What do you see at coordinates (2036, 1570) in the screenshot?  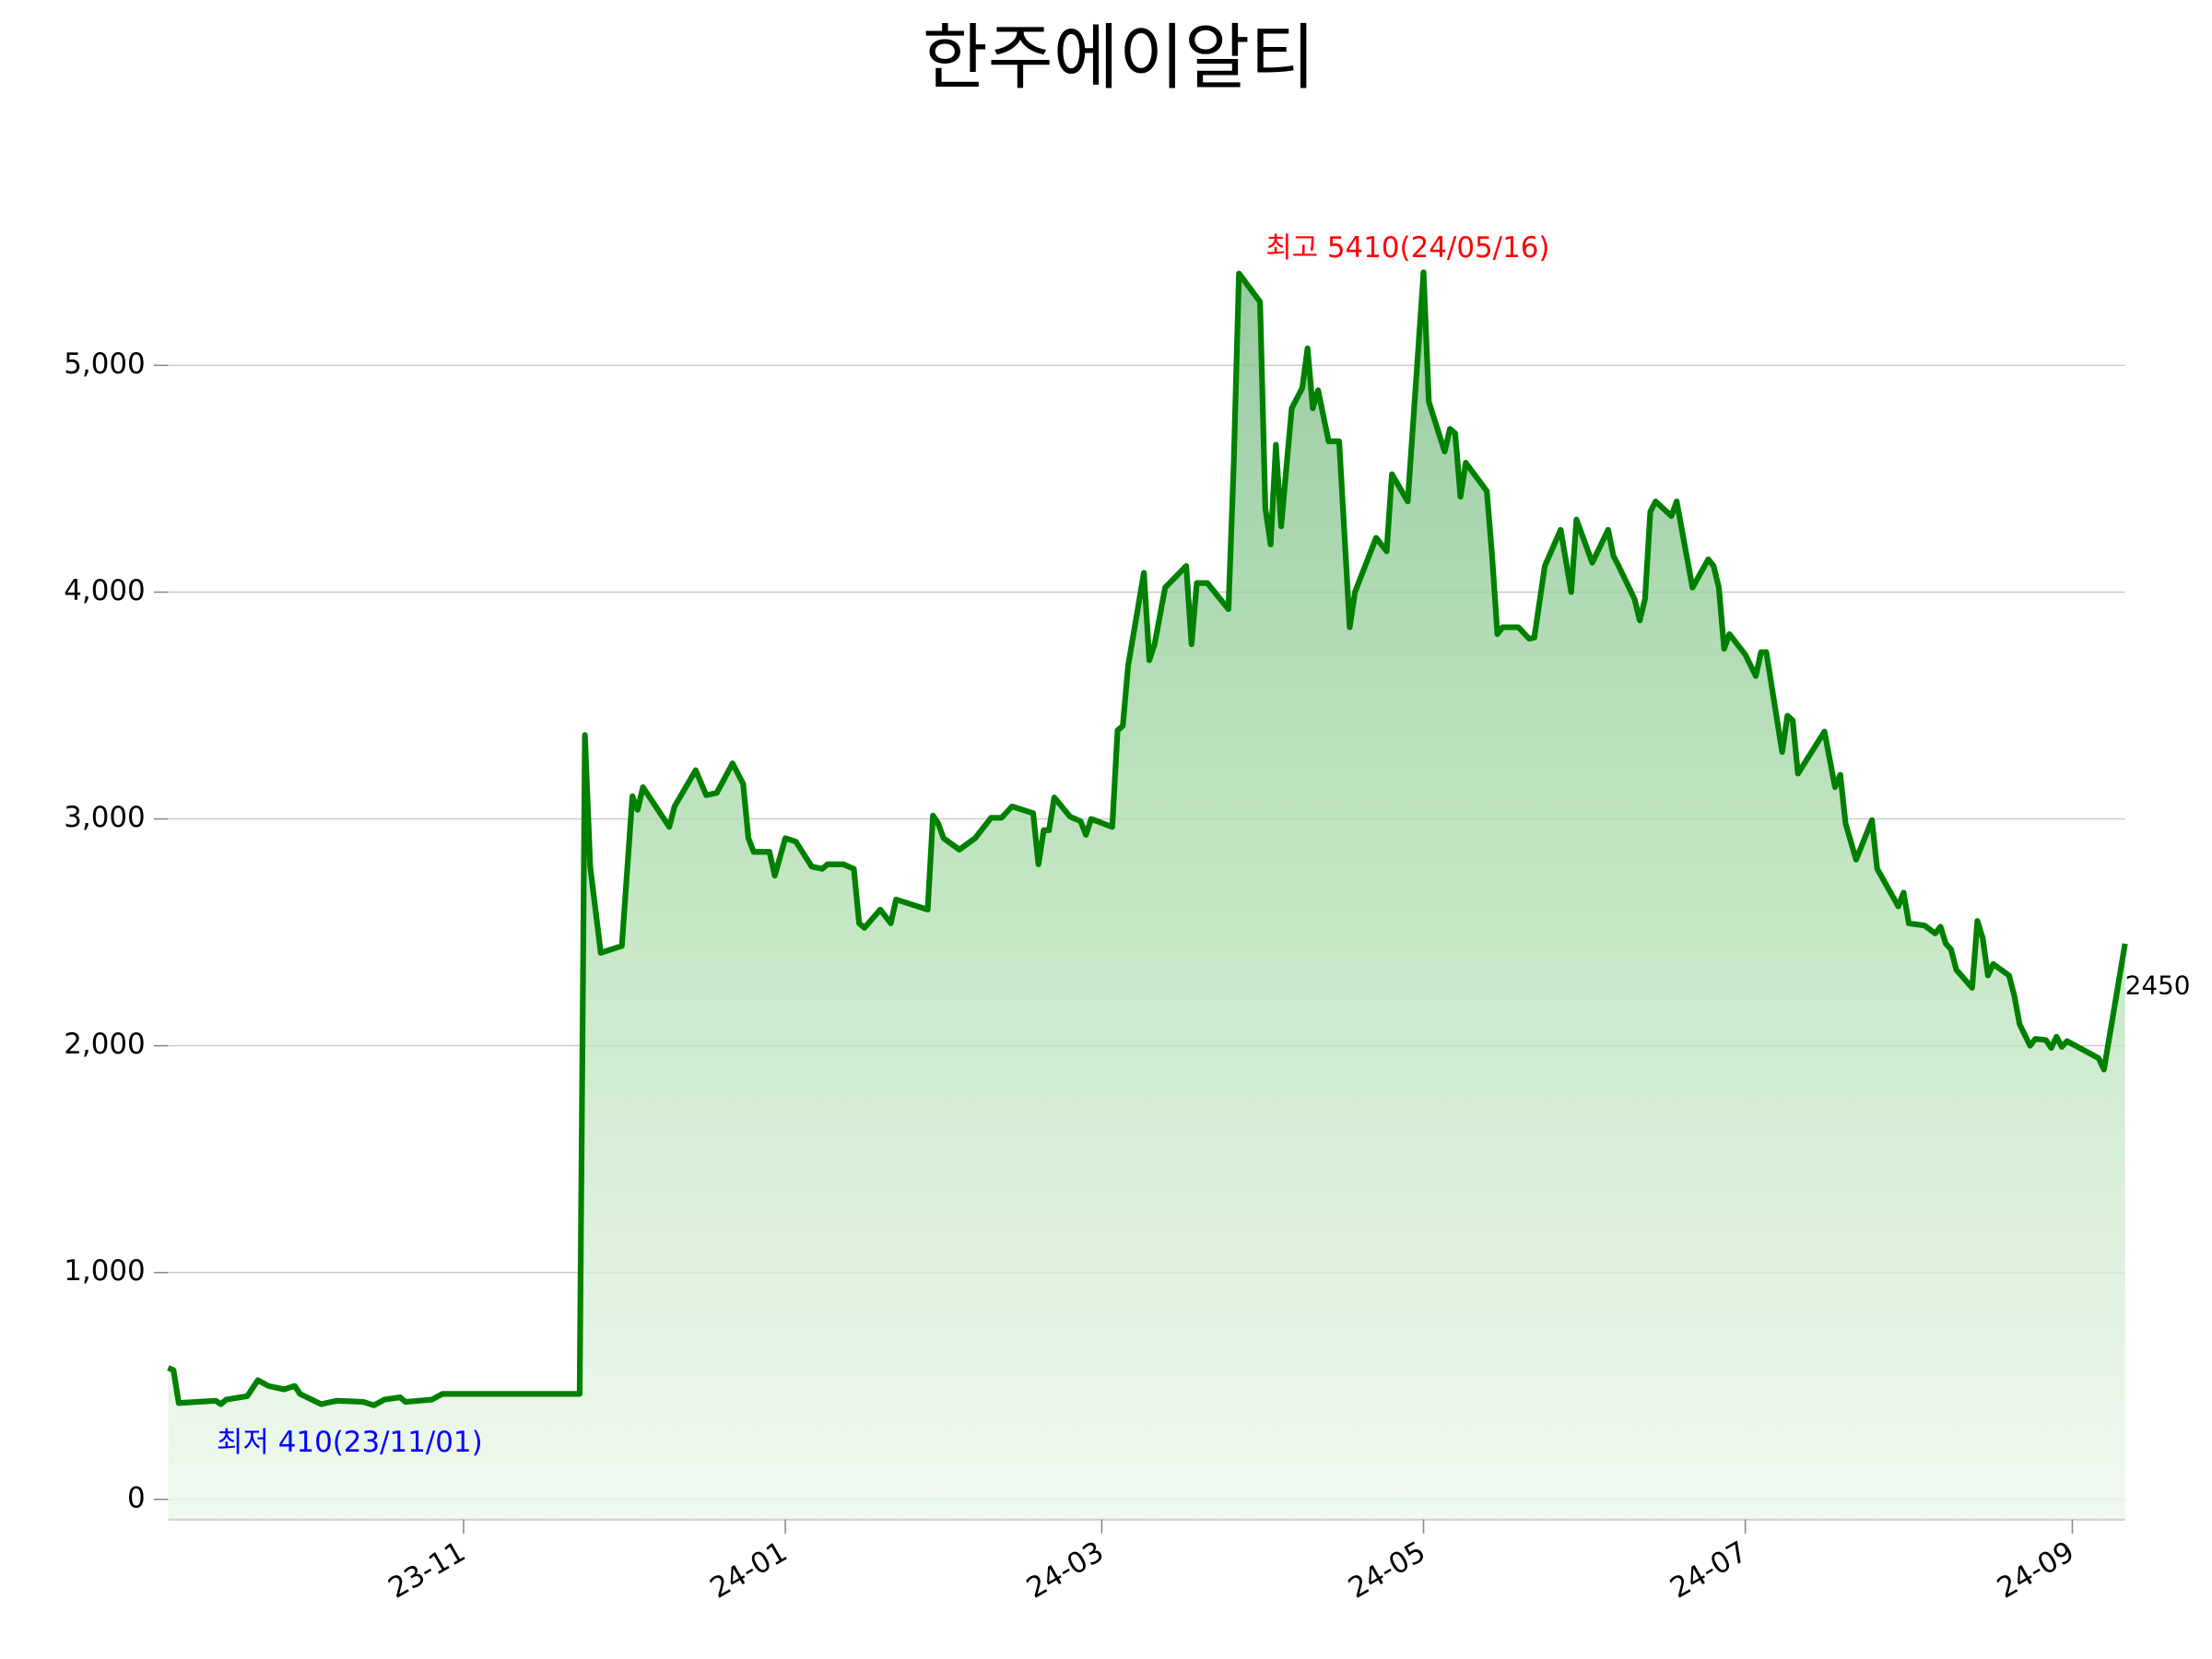 I see `x-tick-label: 24-09` at bounding box center [2036, 1570].